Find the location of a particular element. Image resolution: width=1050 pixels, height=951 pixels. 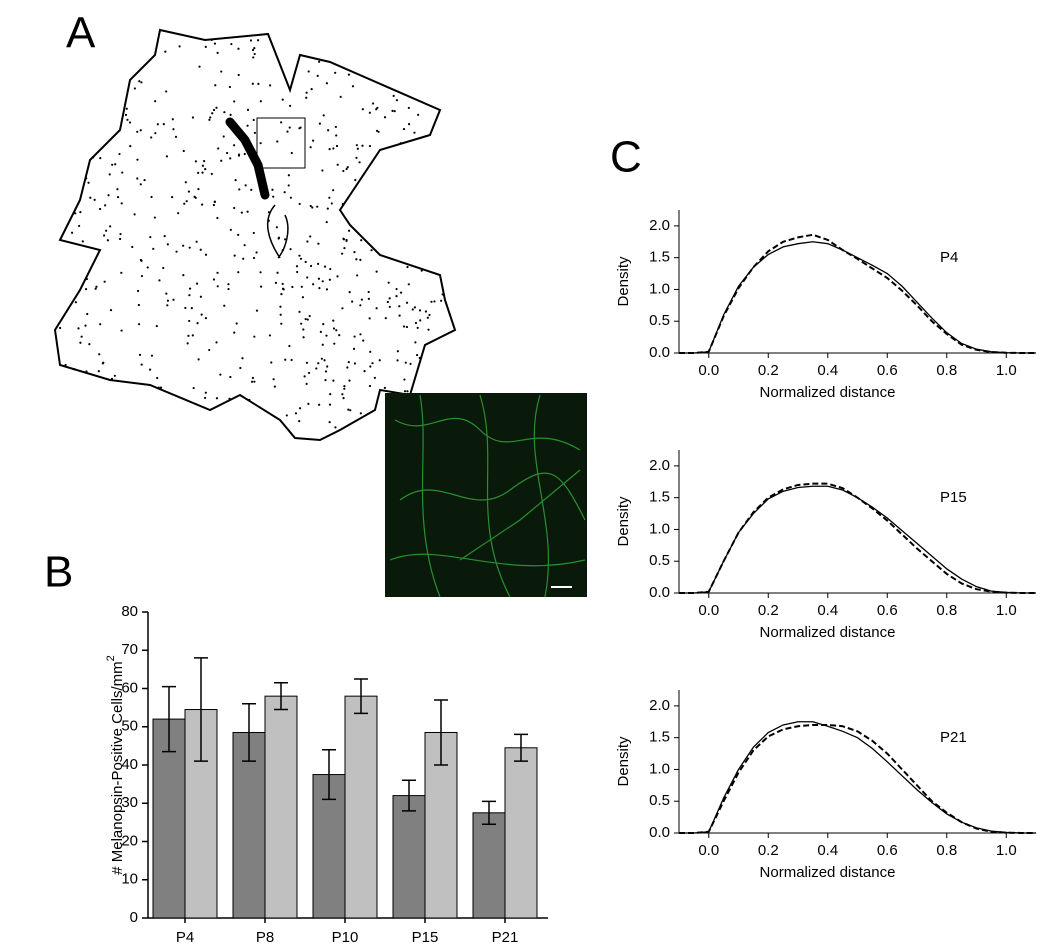

x-tick-label: P4 is located at coordinates (185, 937).